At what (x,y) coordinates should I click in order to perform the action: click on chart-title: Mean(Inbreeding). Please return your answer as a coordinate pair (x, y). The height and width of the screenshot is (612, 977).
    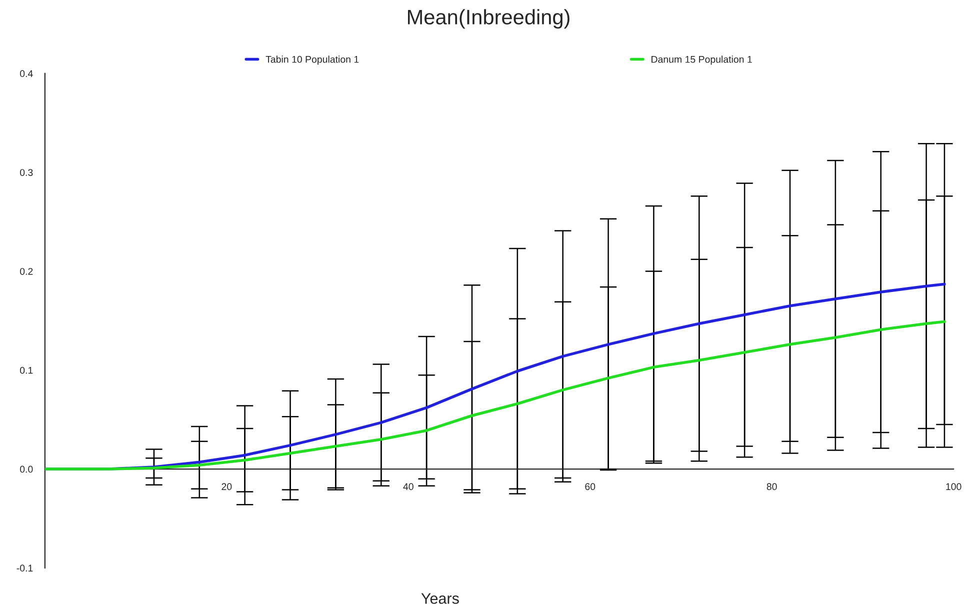
    Looking at the image, I should click on (489, 19).